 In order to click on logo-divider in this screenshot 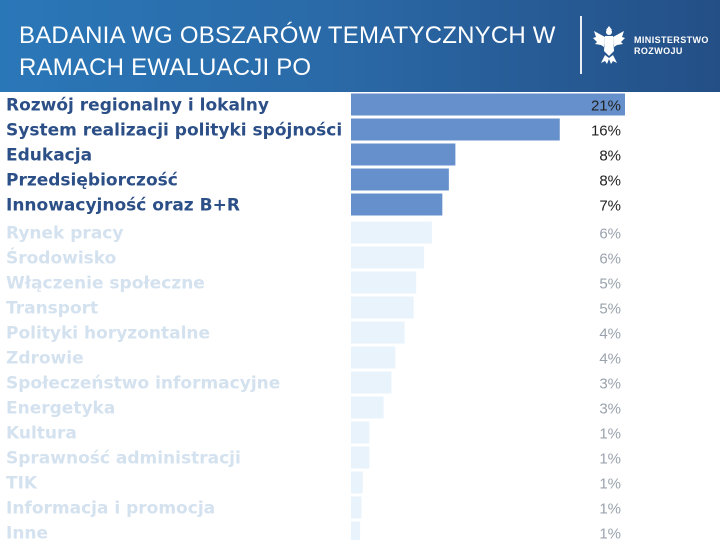, I will do `click(581, 45)`.